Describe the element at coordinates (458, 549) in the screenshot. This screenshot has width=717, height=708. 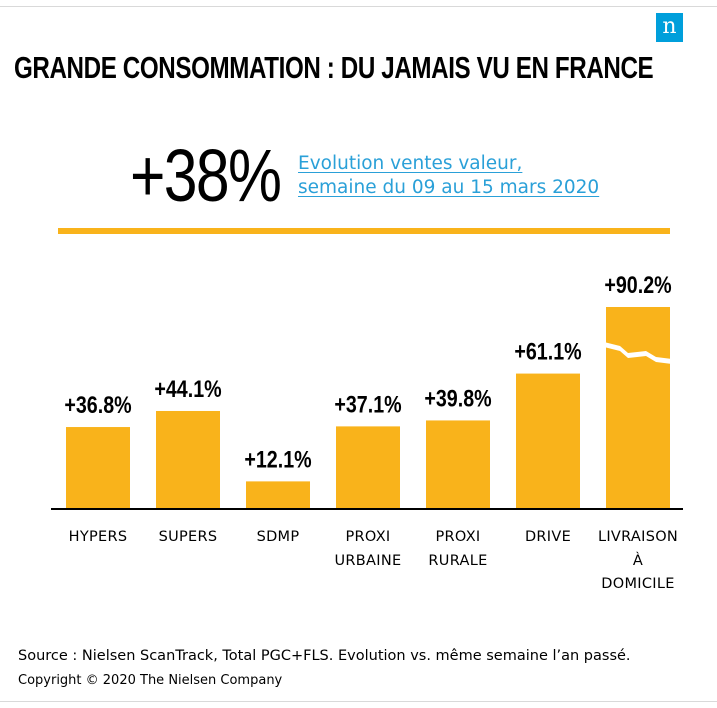
I see `category-label: PROXI RURALE` at that location.